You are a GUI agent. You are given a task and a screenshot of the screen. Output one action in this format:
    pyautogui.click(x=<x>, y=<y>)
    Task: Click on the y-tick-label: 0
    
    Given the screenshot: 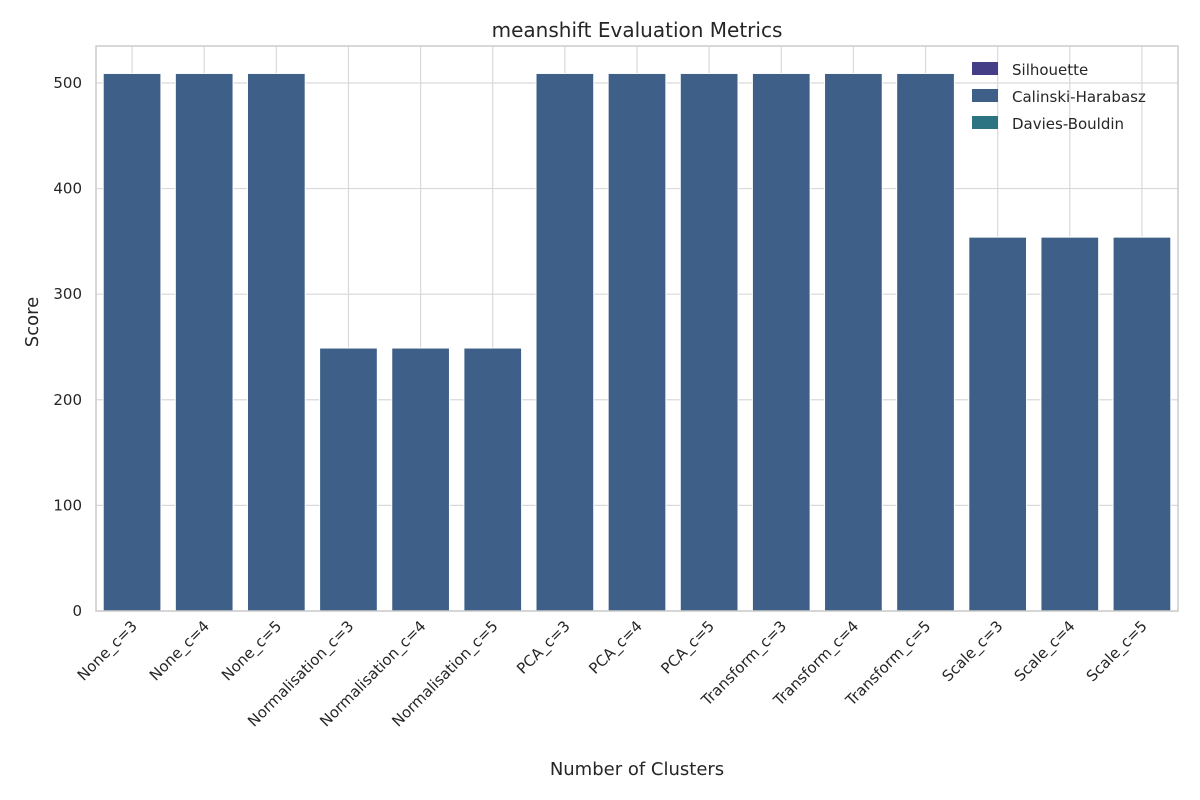 What is the action you would take?
    pyautogui.click(x=77, y=611)
    